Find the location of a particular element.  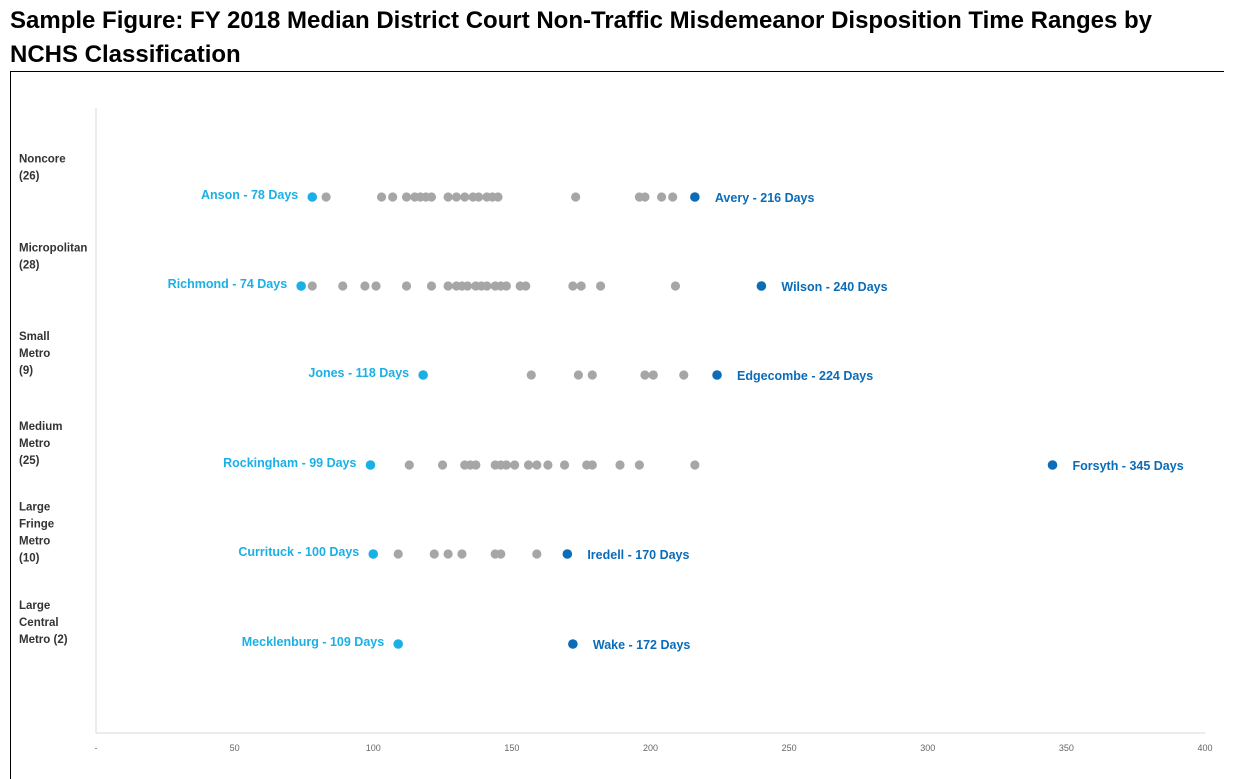

category-label-line: Medium is located at coordinates (40, 427).